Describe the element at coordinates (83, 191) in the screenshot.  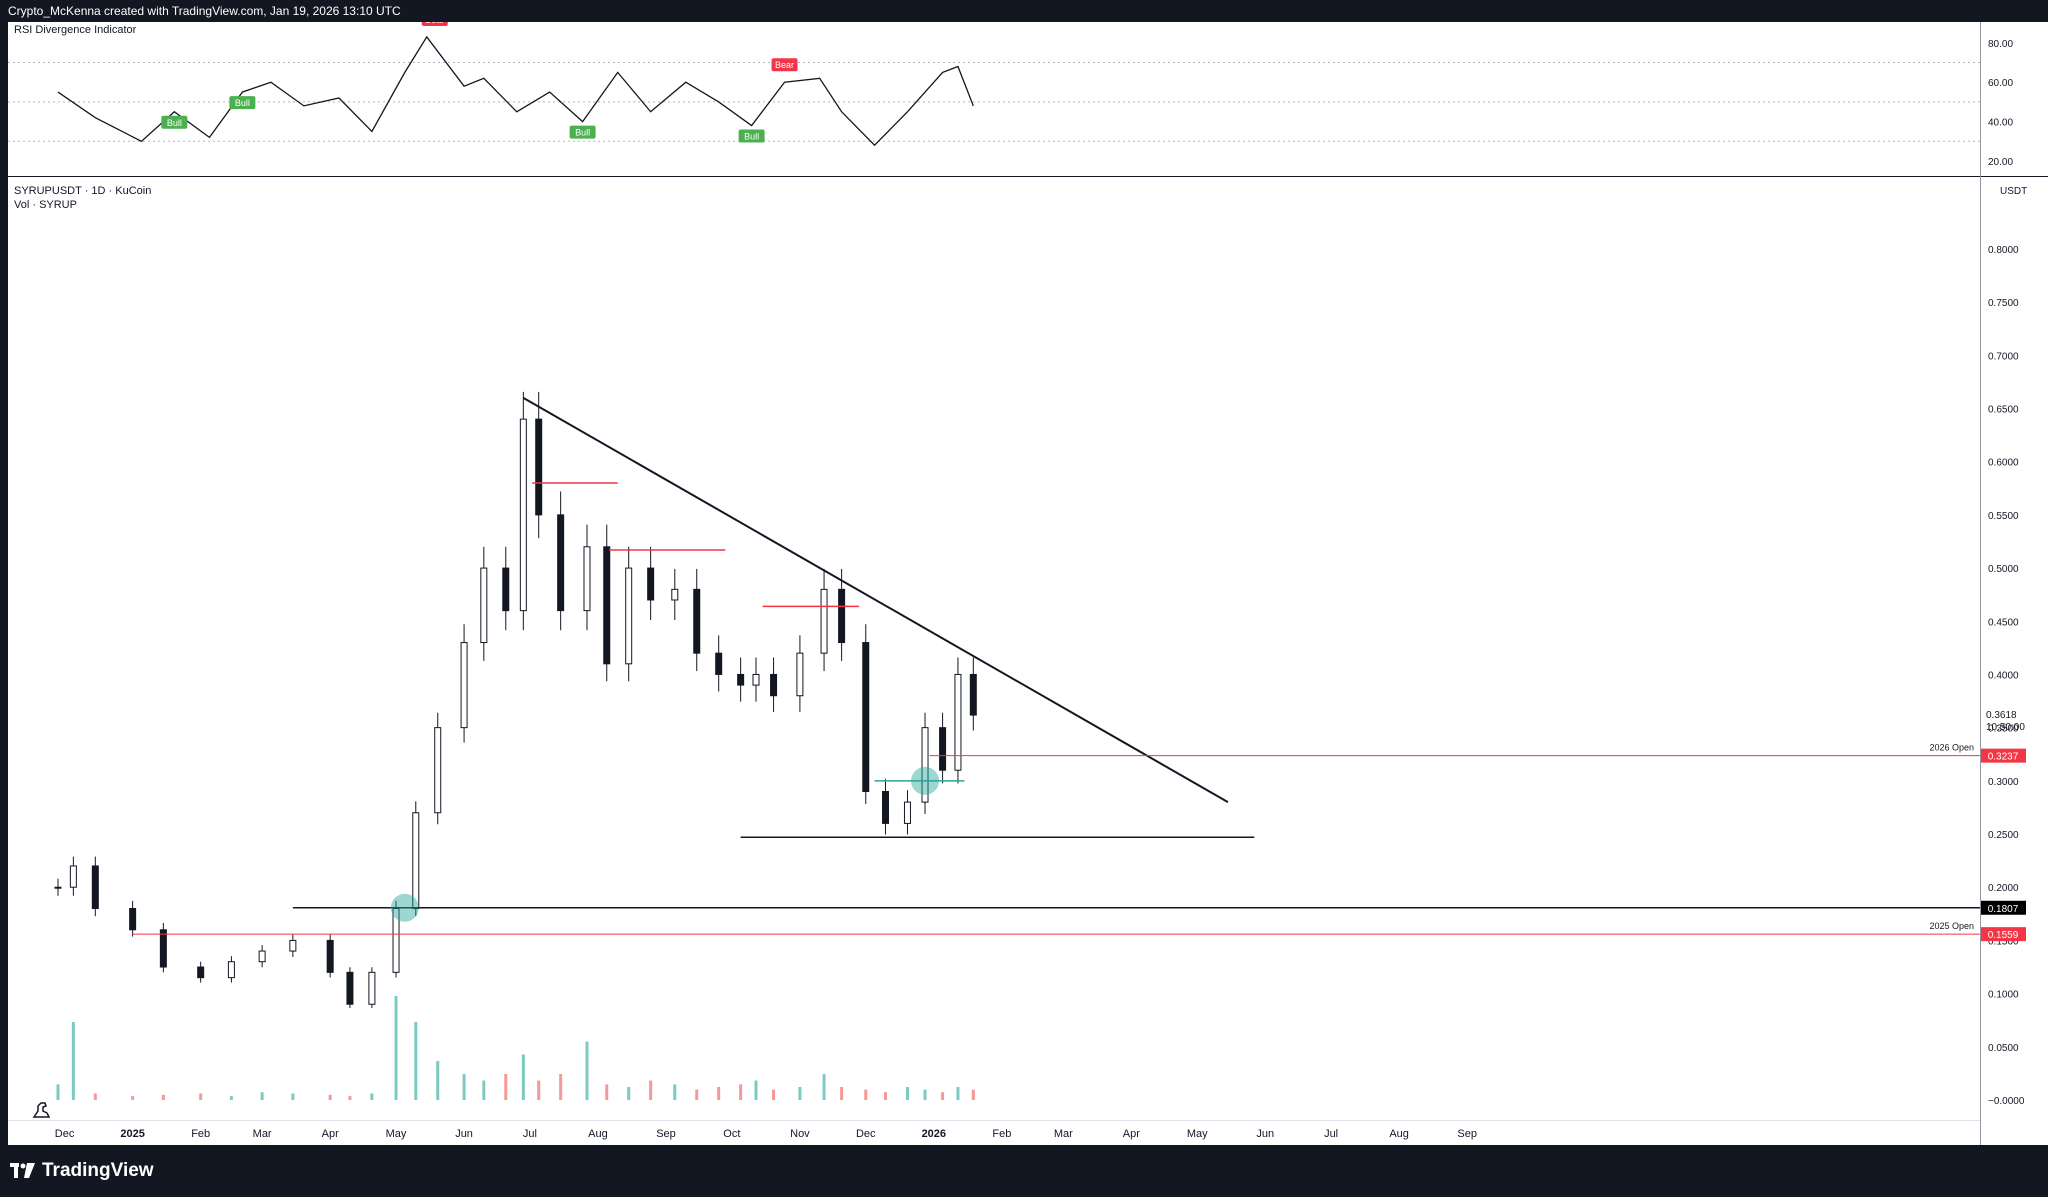
I see `symbol-legend: SYRUPUSDT · 1D · KuCoin` at that location.